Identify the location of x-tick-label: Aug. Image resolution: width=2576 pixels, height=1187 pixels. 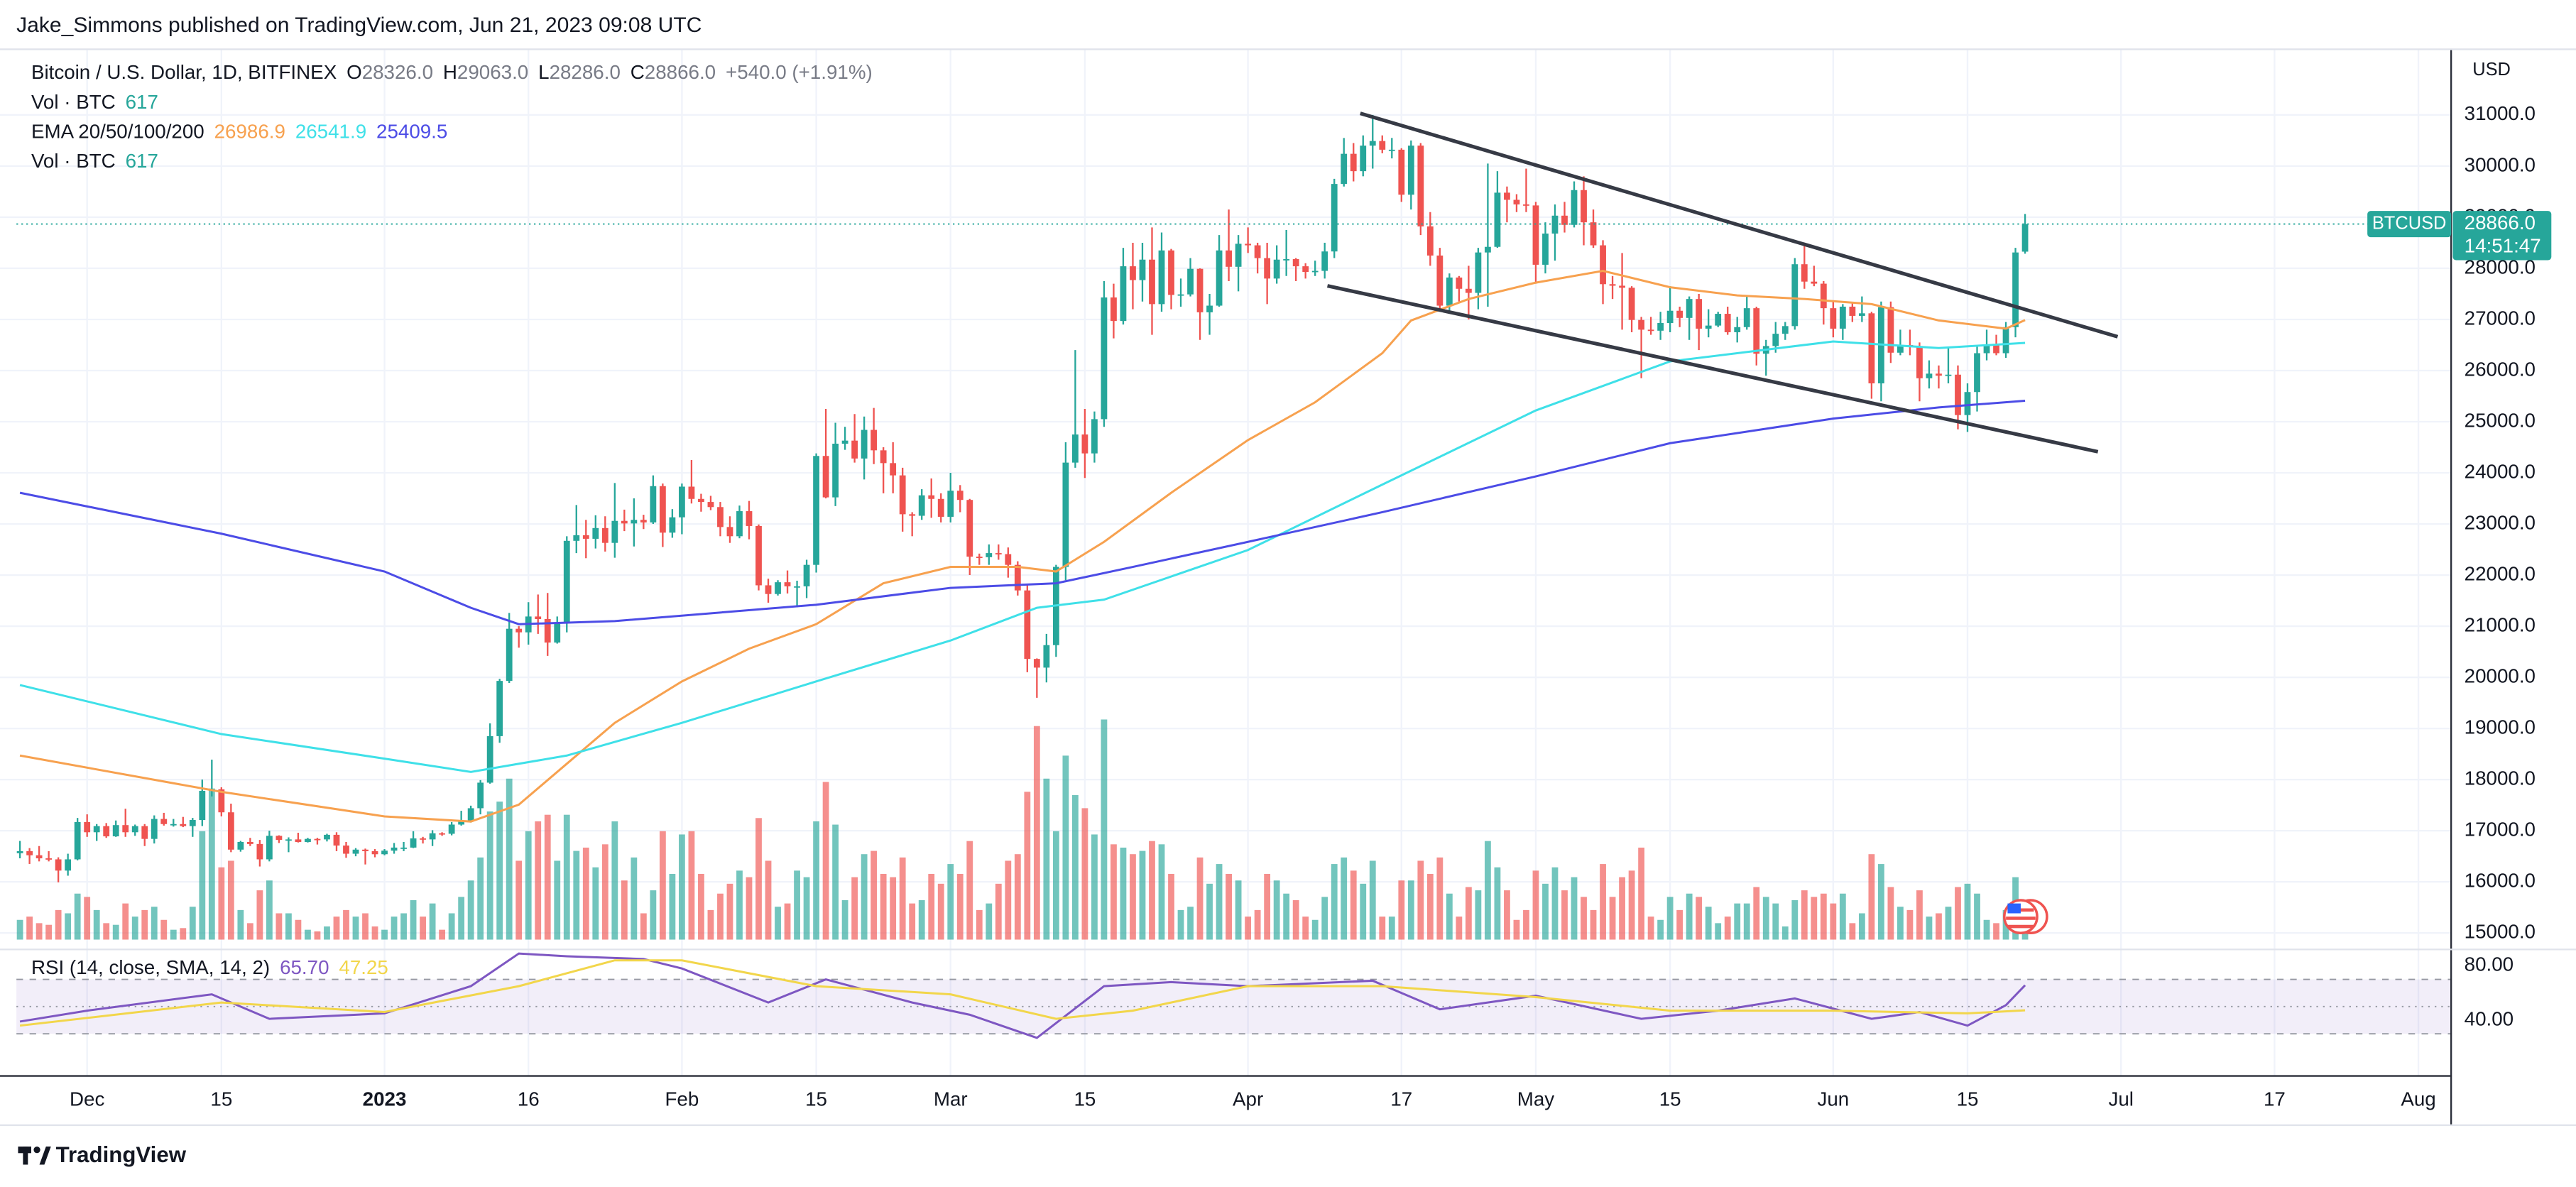
(2418, 1099).